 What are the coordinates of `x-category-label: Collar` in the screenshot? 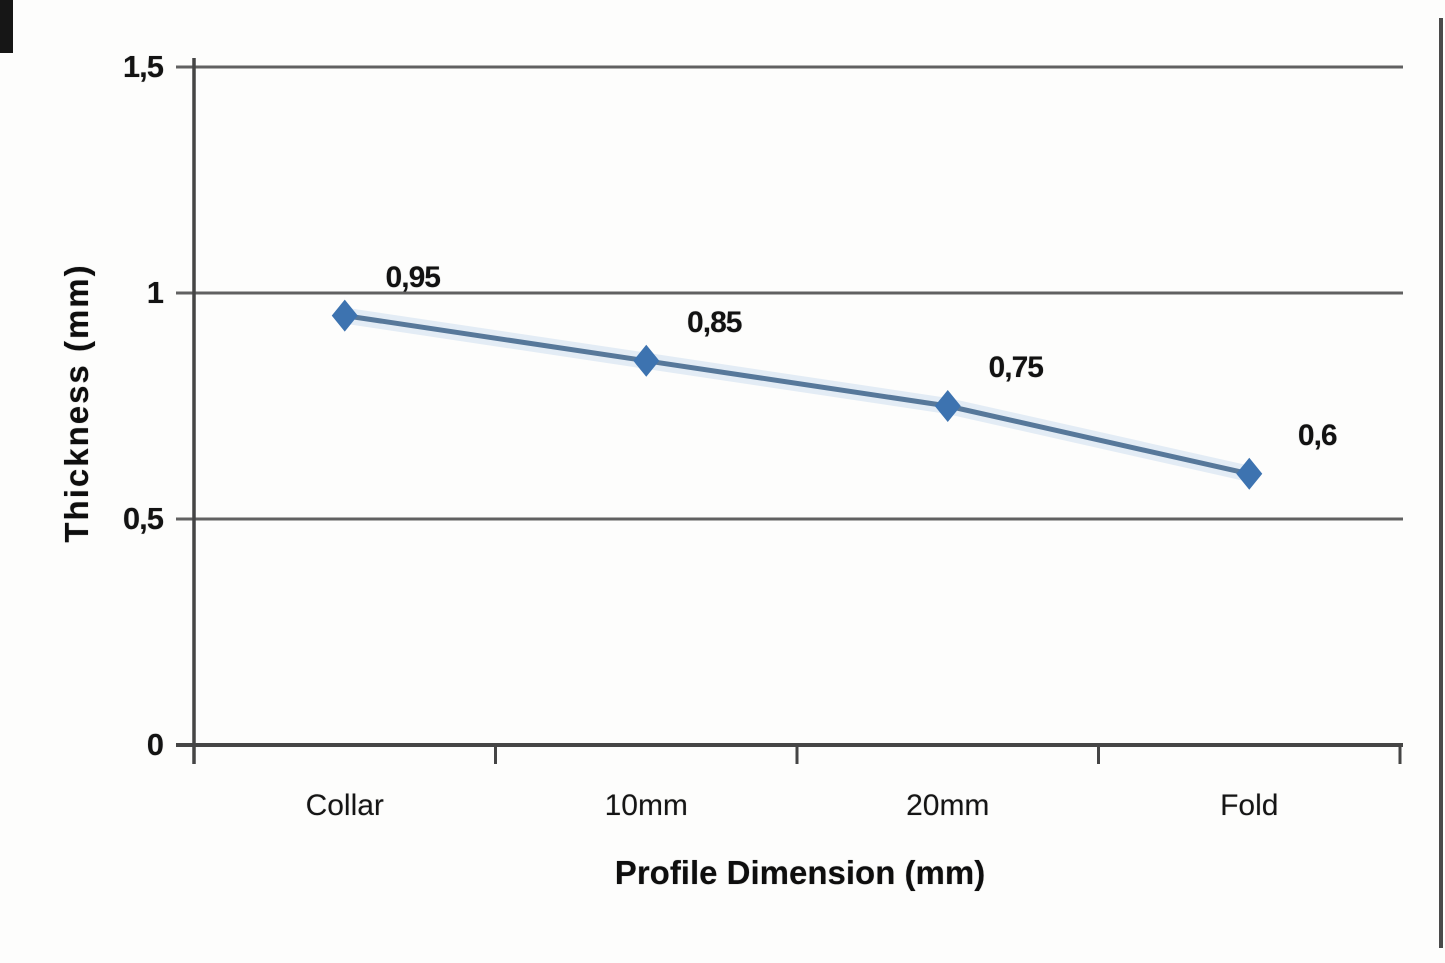 It's located at (344, 805).